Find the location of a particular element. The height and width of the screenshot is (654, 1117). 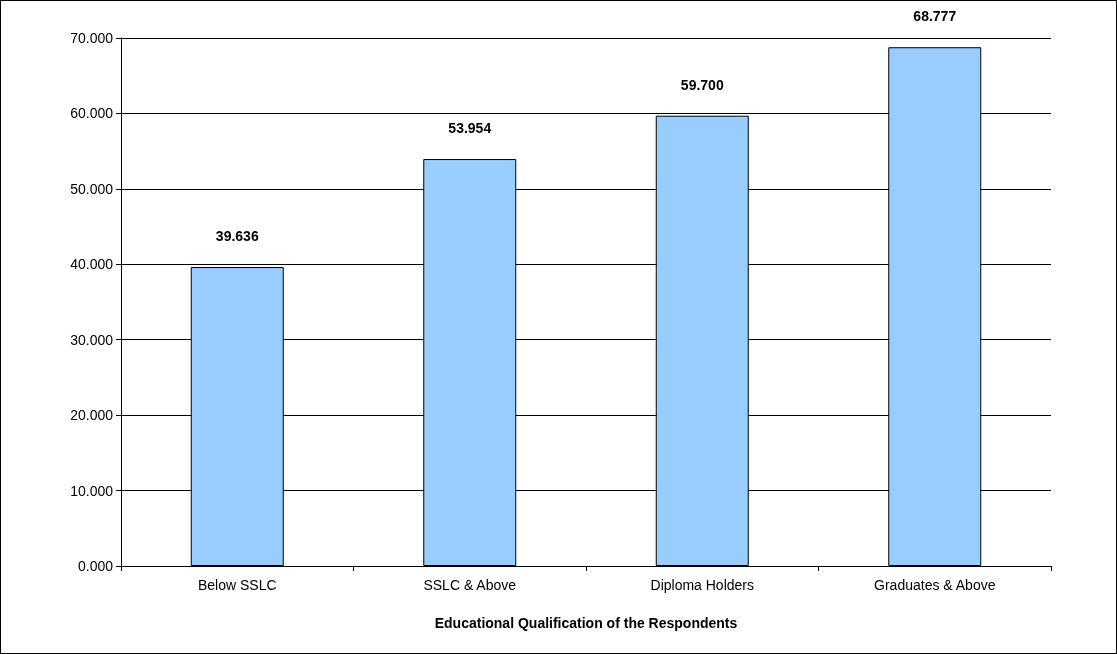

data-label: 68.777 is located at coordinates (935, 16).